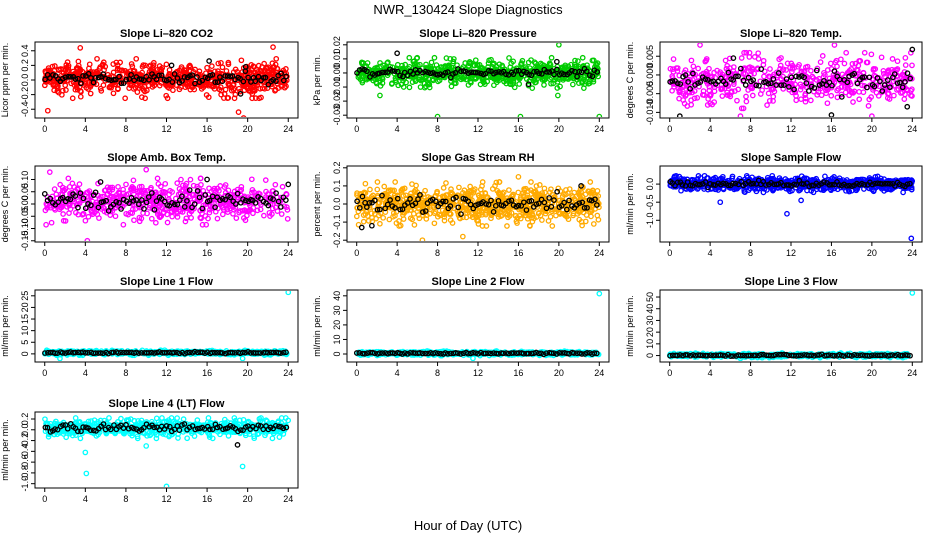 The width and height of the screenshot is (936, 540). Describe the element at coordinates (831, 253) in the screenshot. I see `x-tick-label: 16` at that location.